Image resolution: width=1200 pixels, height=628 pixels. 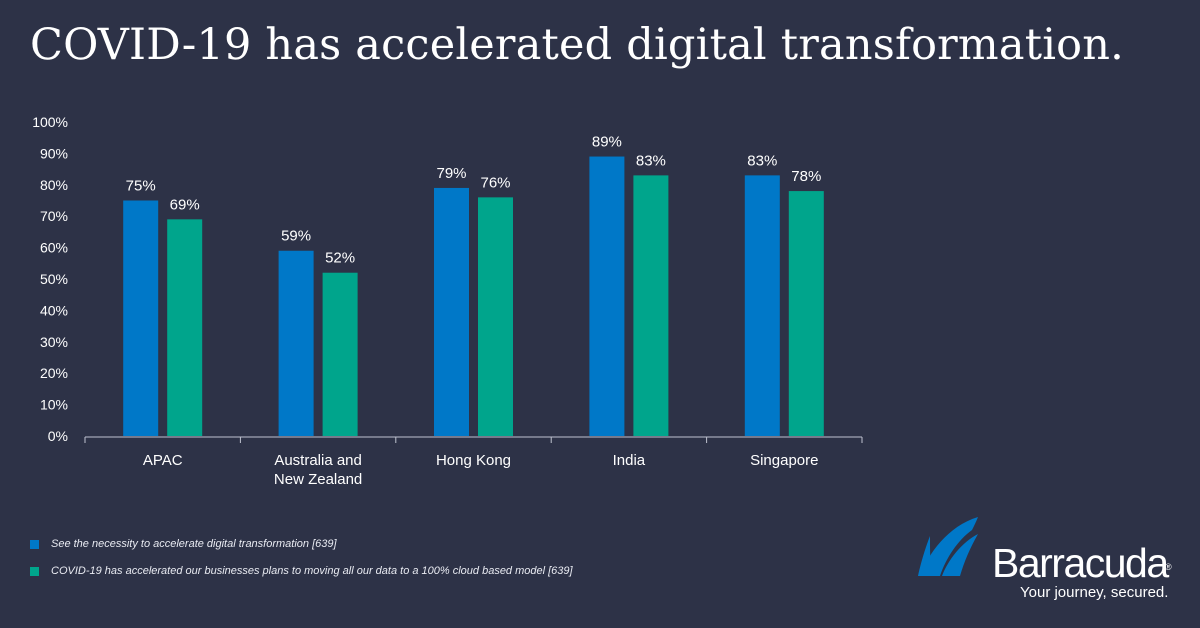 I want to click on y-tick-label: 100%, so click(x=50, y=122).